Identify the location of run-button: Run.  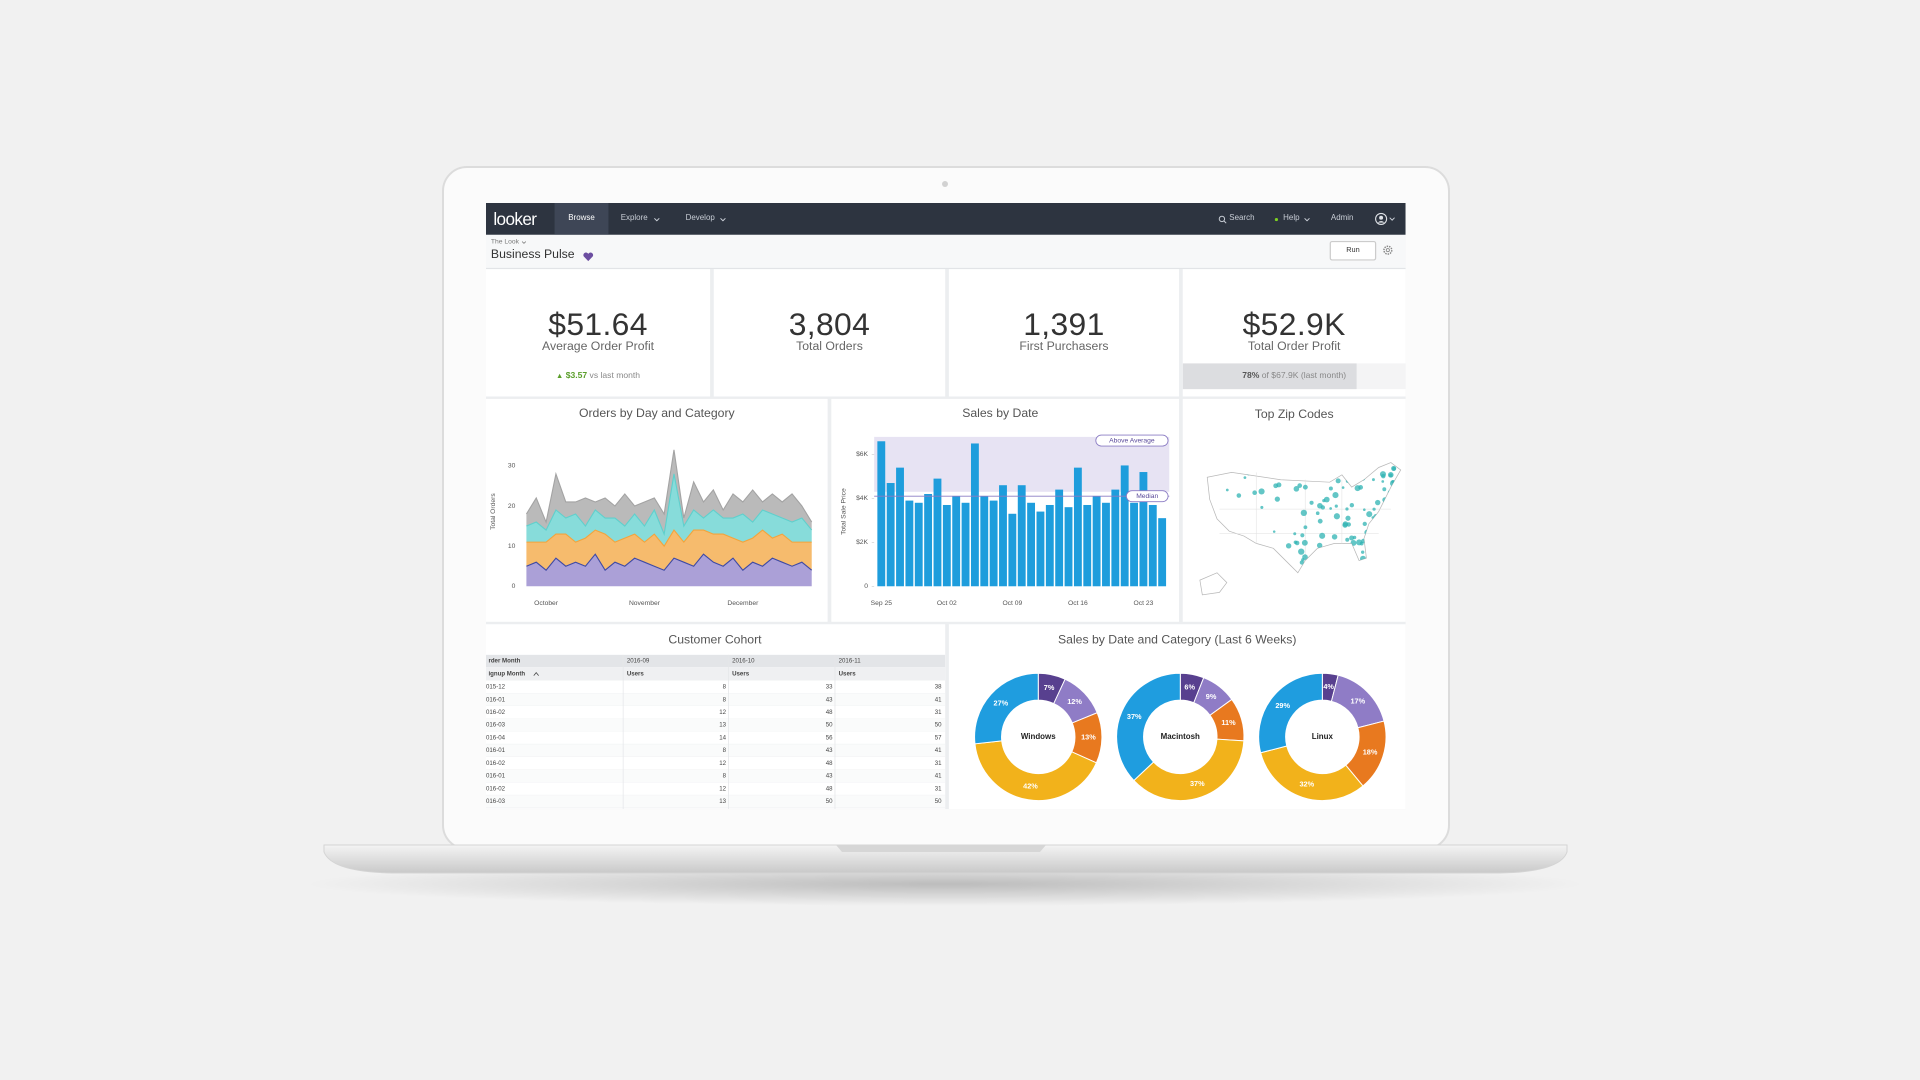
(1353, 250).